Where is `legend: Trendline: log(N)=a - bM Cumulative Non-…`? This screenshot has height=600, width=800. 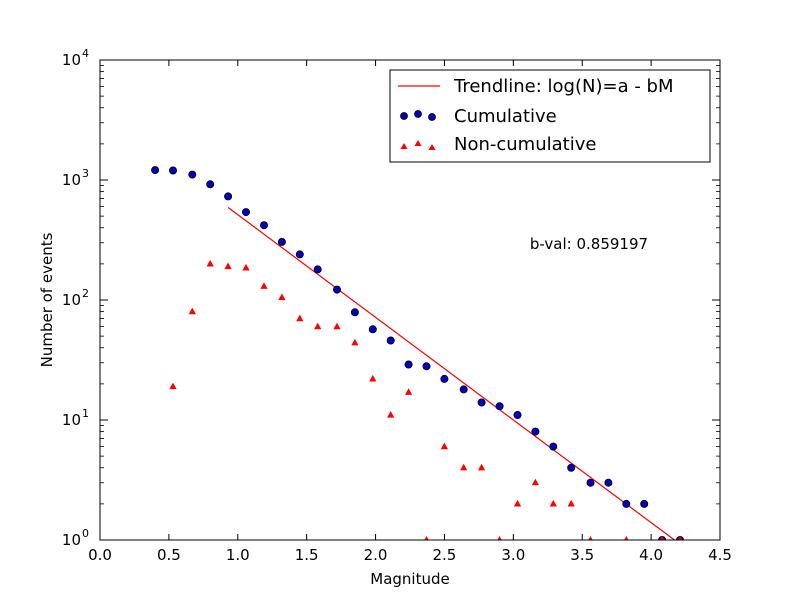 legend: Trendline: log(N)=a - bM Cumulative Non-… is located at coordinates (550, 116).